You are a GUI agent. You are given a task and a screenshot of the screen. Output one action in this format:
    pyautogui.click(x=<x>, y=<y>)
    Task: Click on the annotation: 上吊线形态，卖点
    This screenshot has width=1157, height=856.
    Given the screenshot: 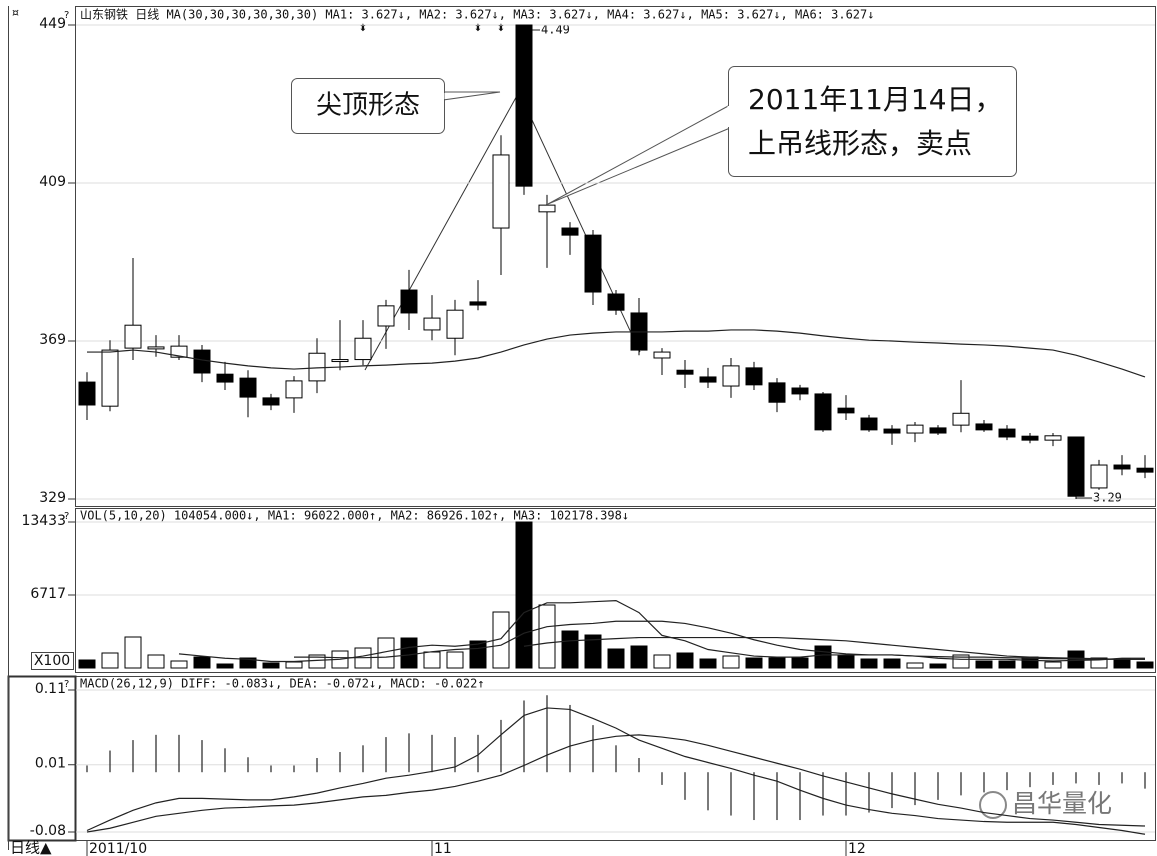 What is the action you would take?
    pyautogui.click(x=860, y=143)
    